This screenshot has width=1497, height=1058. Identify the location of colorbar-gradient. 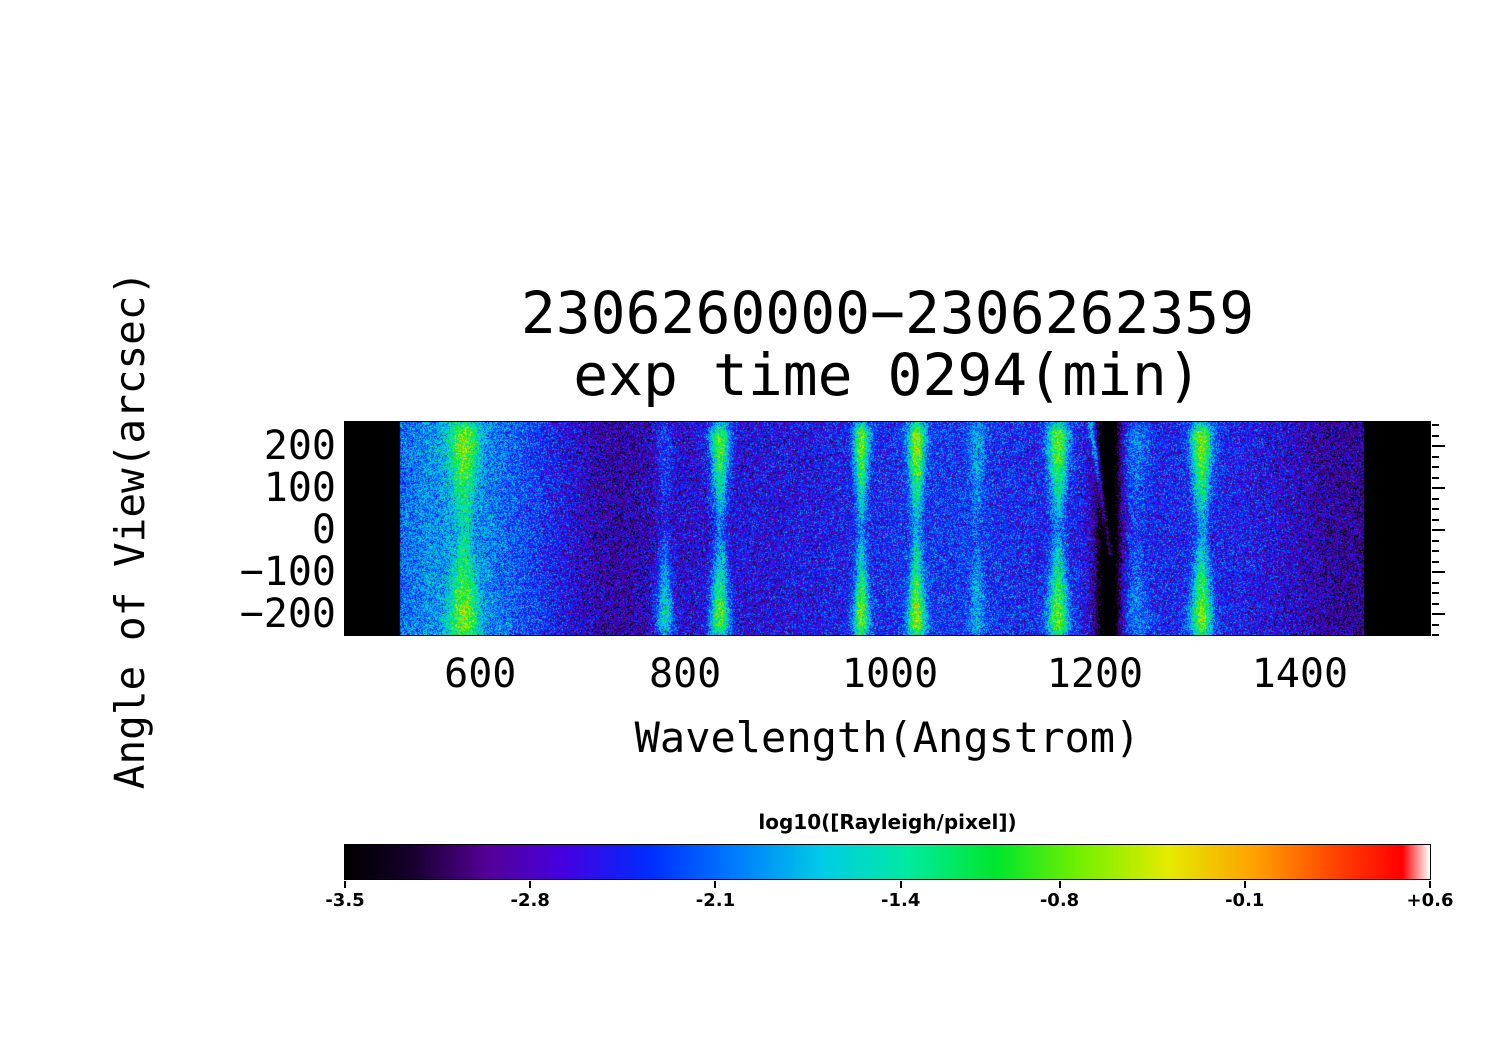
(887, 862).